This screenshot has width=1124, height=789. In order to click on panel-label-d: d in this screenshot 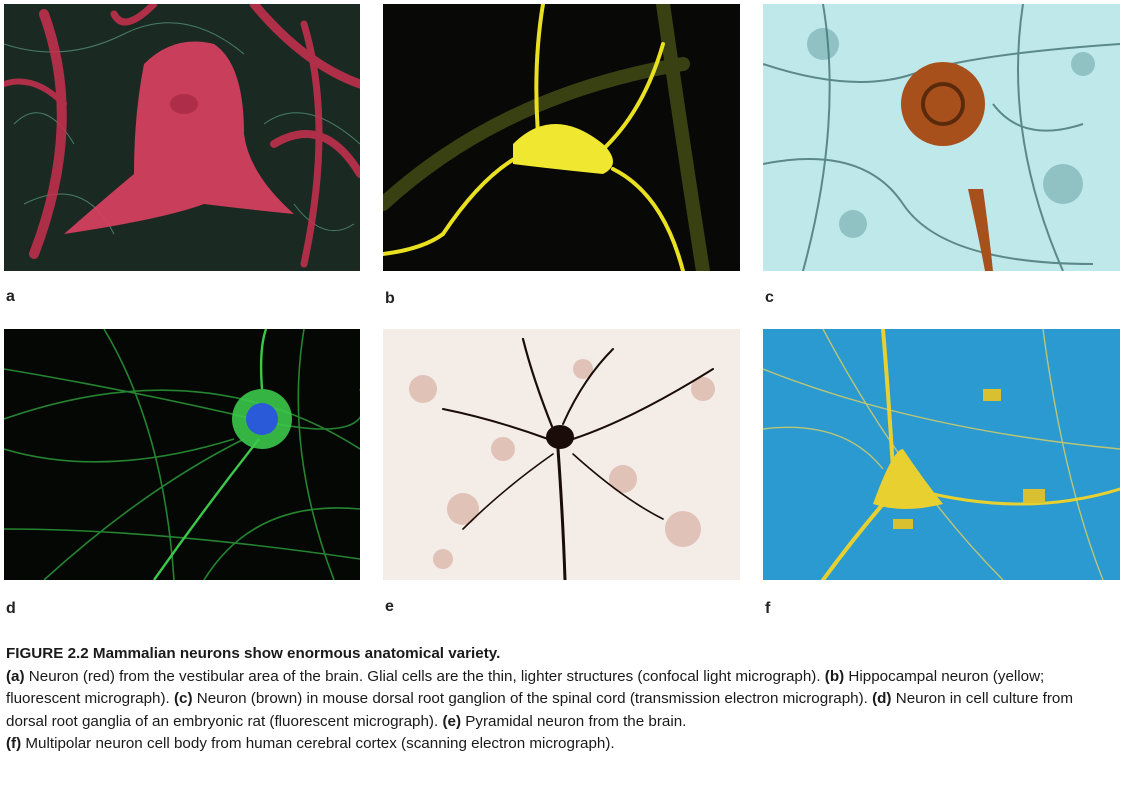, I will do `click(11, 608)`.